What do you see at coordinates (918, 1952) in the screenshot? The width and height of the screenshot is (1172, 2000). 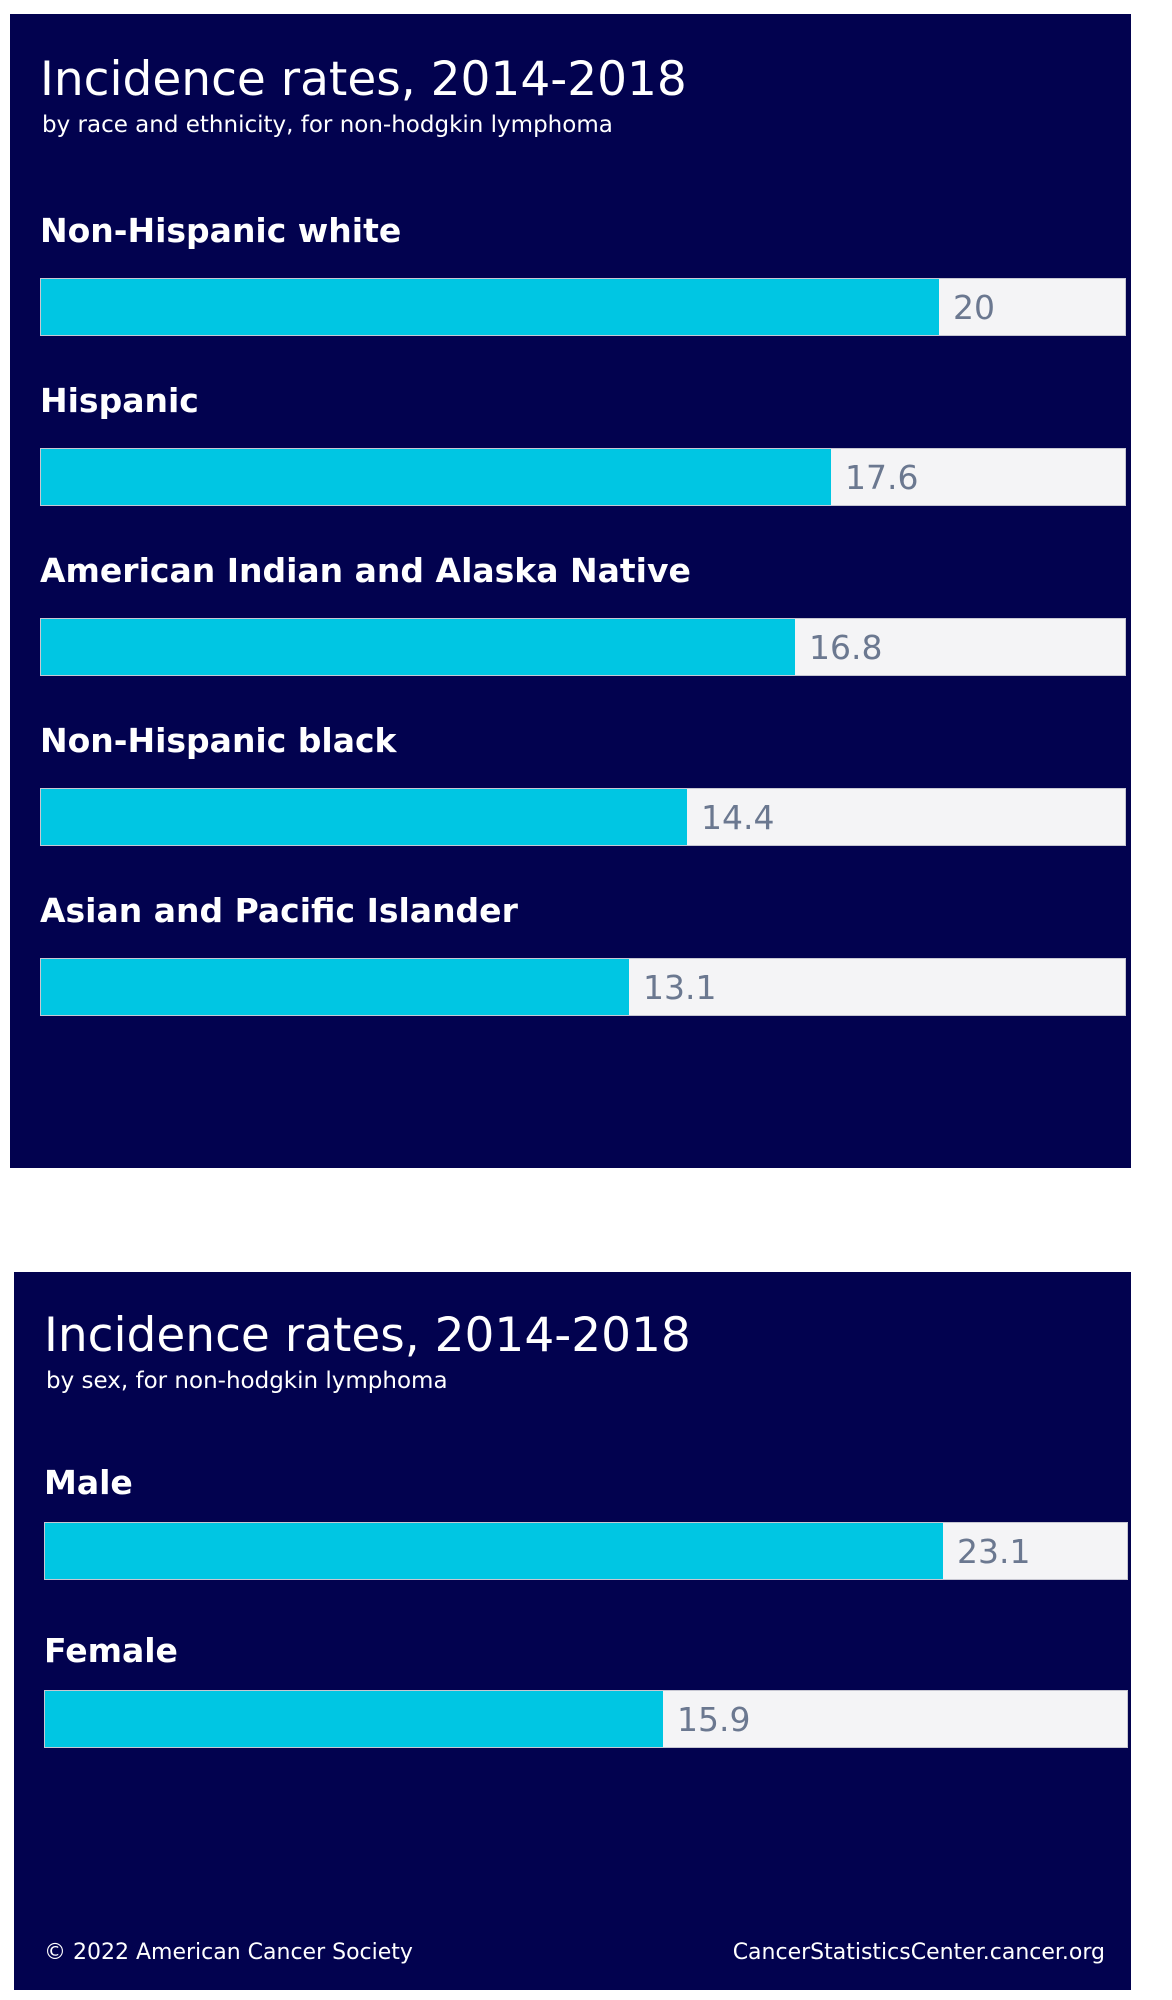 I see `source-link: CancerStatisticsCenter.cancer.org` at bounding box center [918, 1952].